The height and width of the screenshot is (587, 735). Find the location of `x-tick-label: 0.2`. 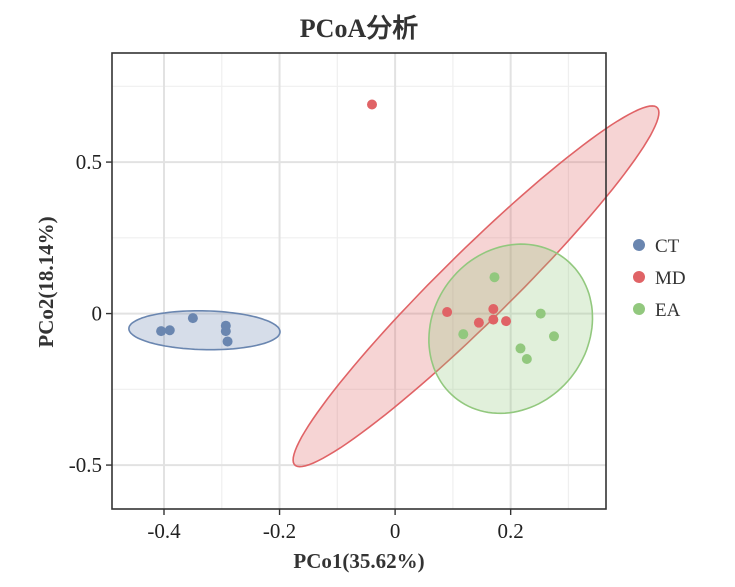

x-tick-label: 0.2 is located at coordinates (511, 531).